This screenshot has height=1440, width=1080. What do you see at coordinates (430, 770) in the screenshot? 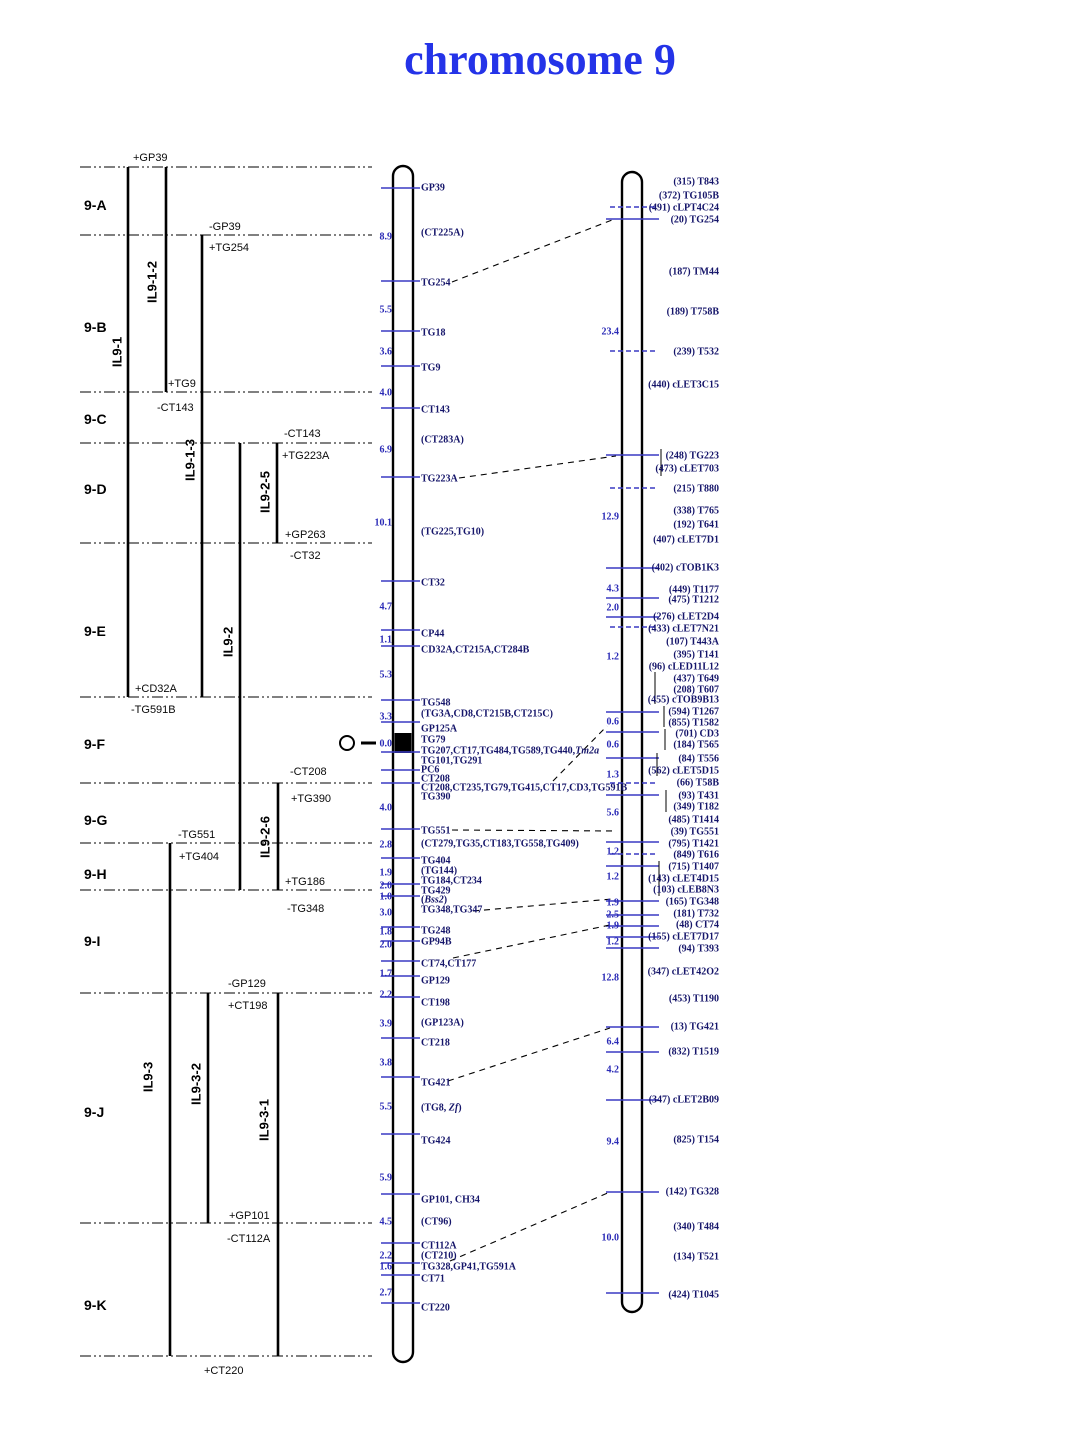
I see `marker-label: PC6` at bounding box center [430, 770].